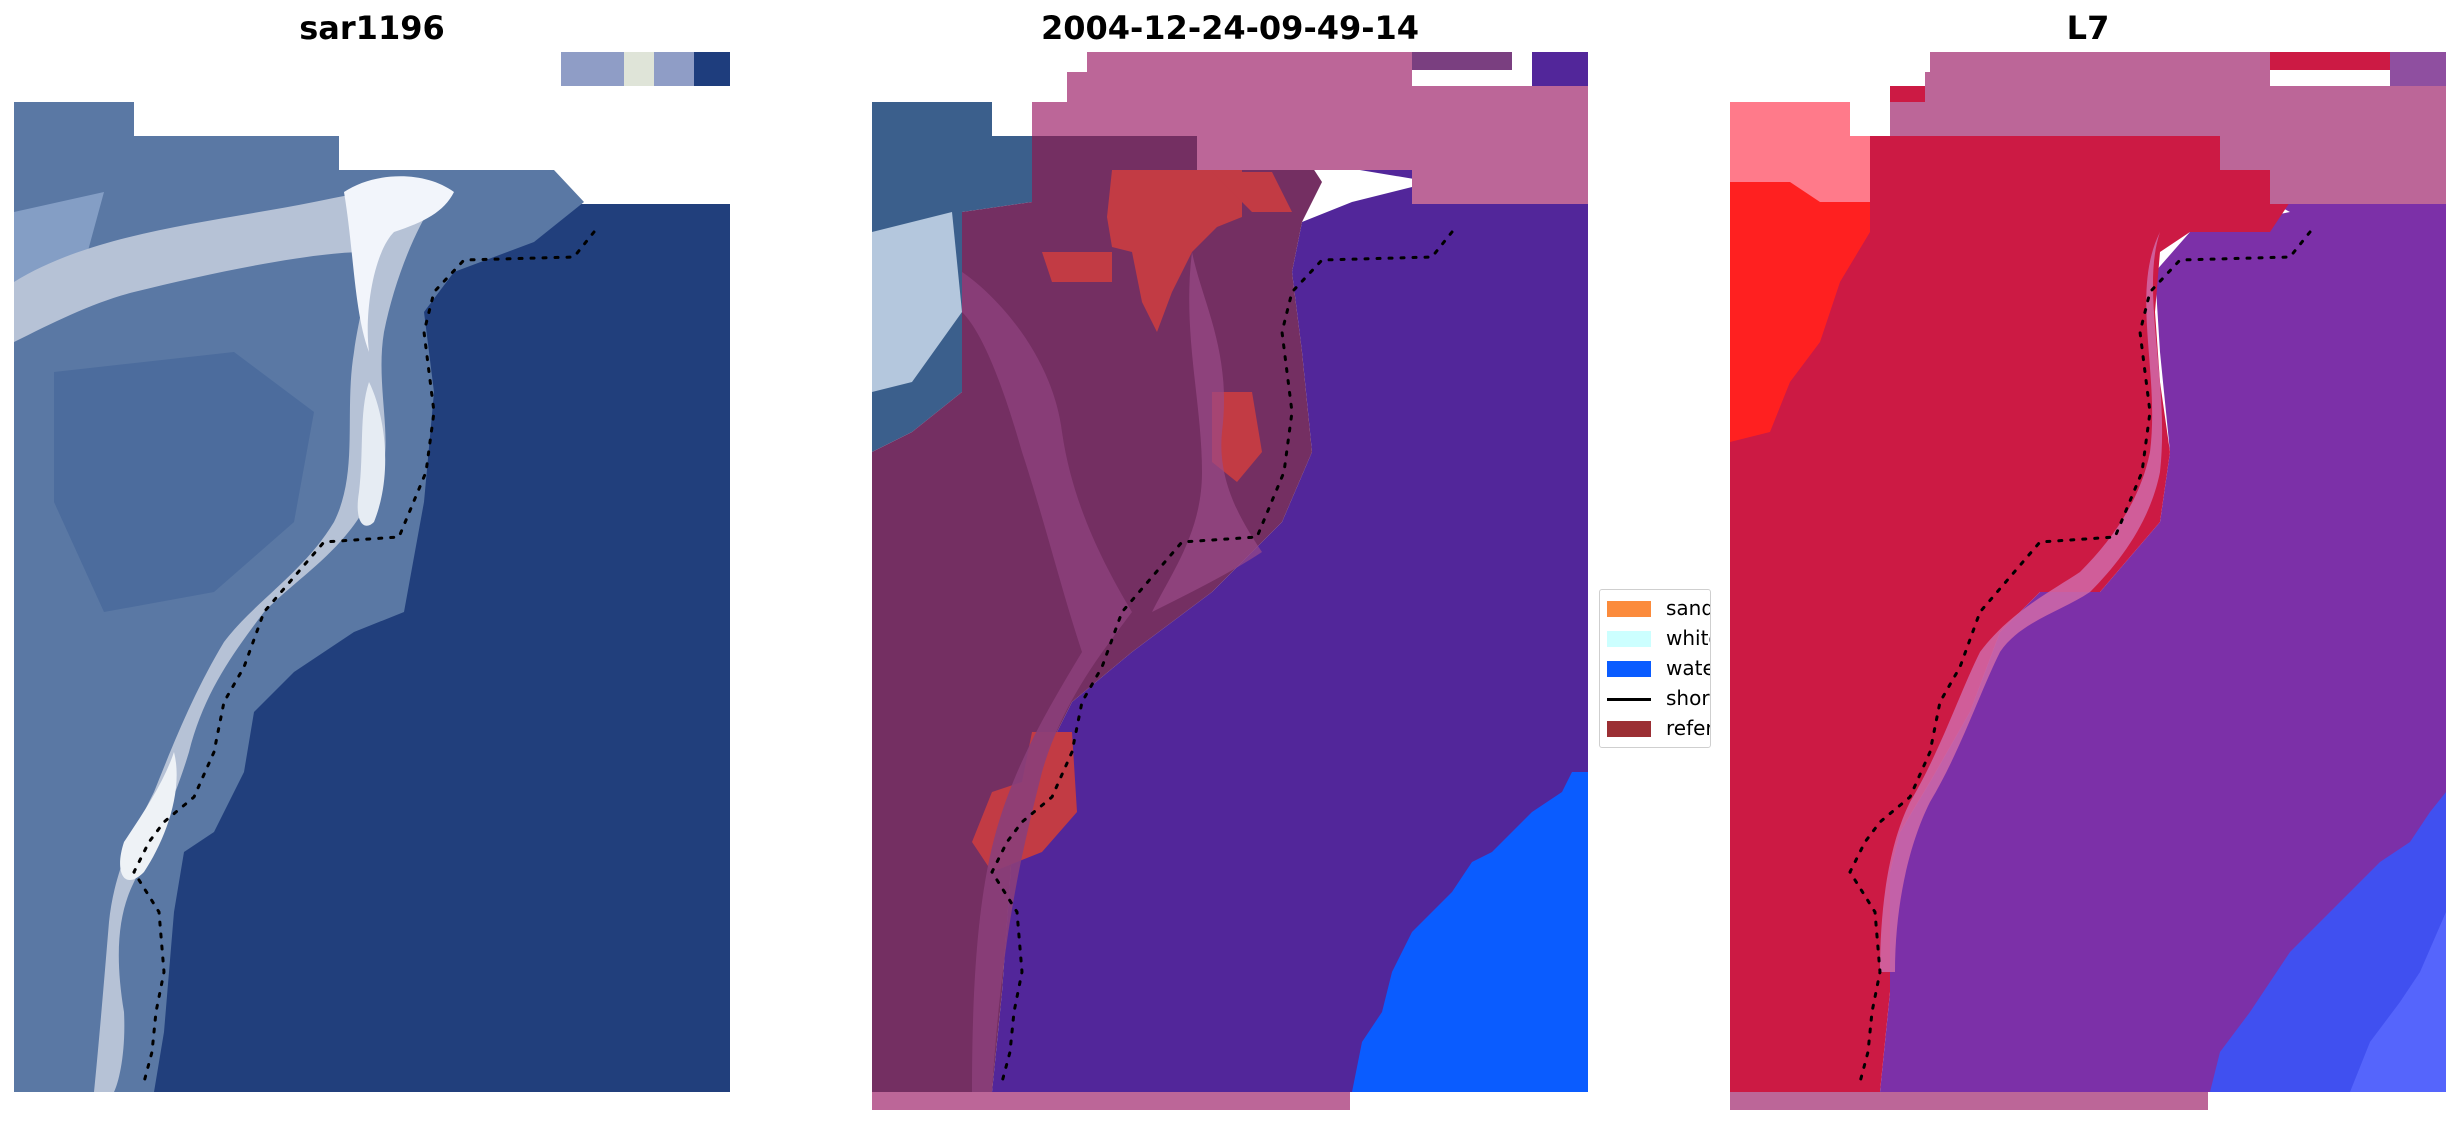 This screenshot has width=2460, height=1123. What do you see at coordinates (1688, 668) in the screenshot?
I see `legend-label-water: water` at bounding box center [1688, 668].